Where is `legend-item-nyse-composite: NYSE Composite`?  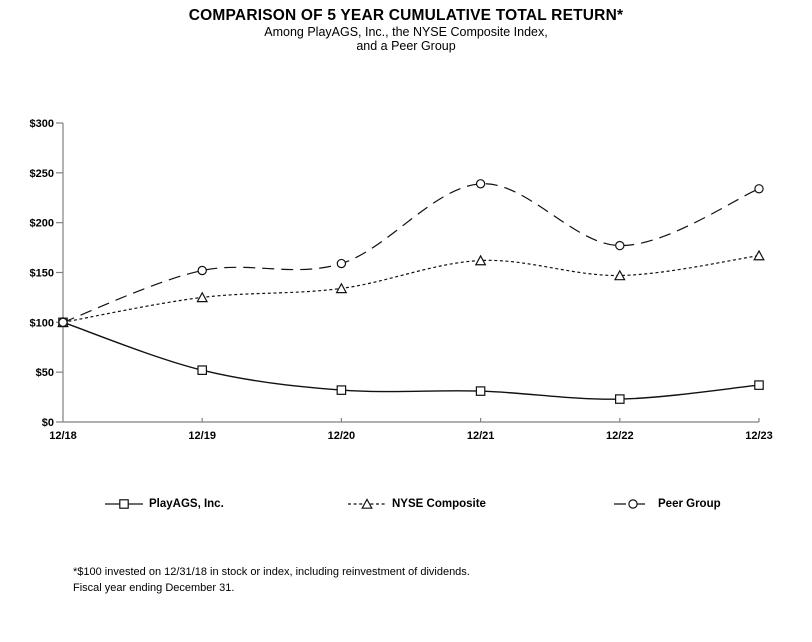 legend-item-nyse-composite: NYSE Composite is located at coordinates (416, 504).